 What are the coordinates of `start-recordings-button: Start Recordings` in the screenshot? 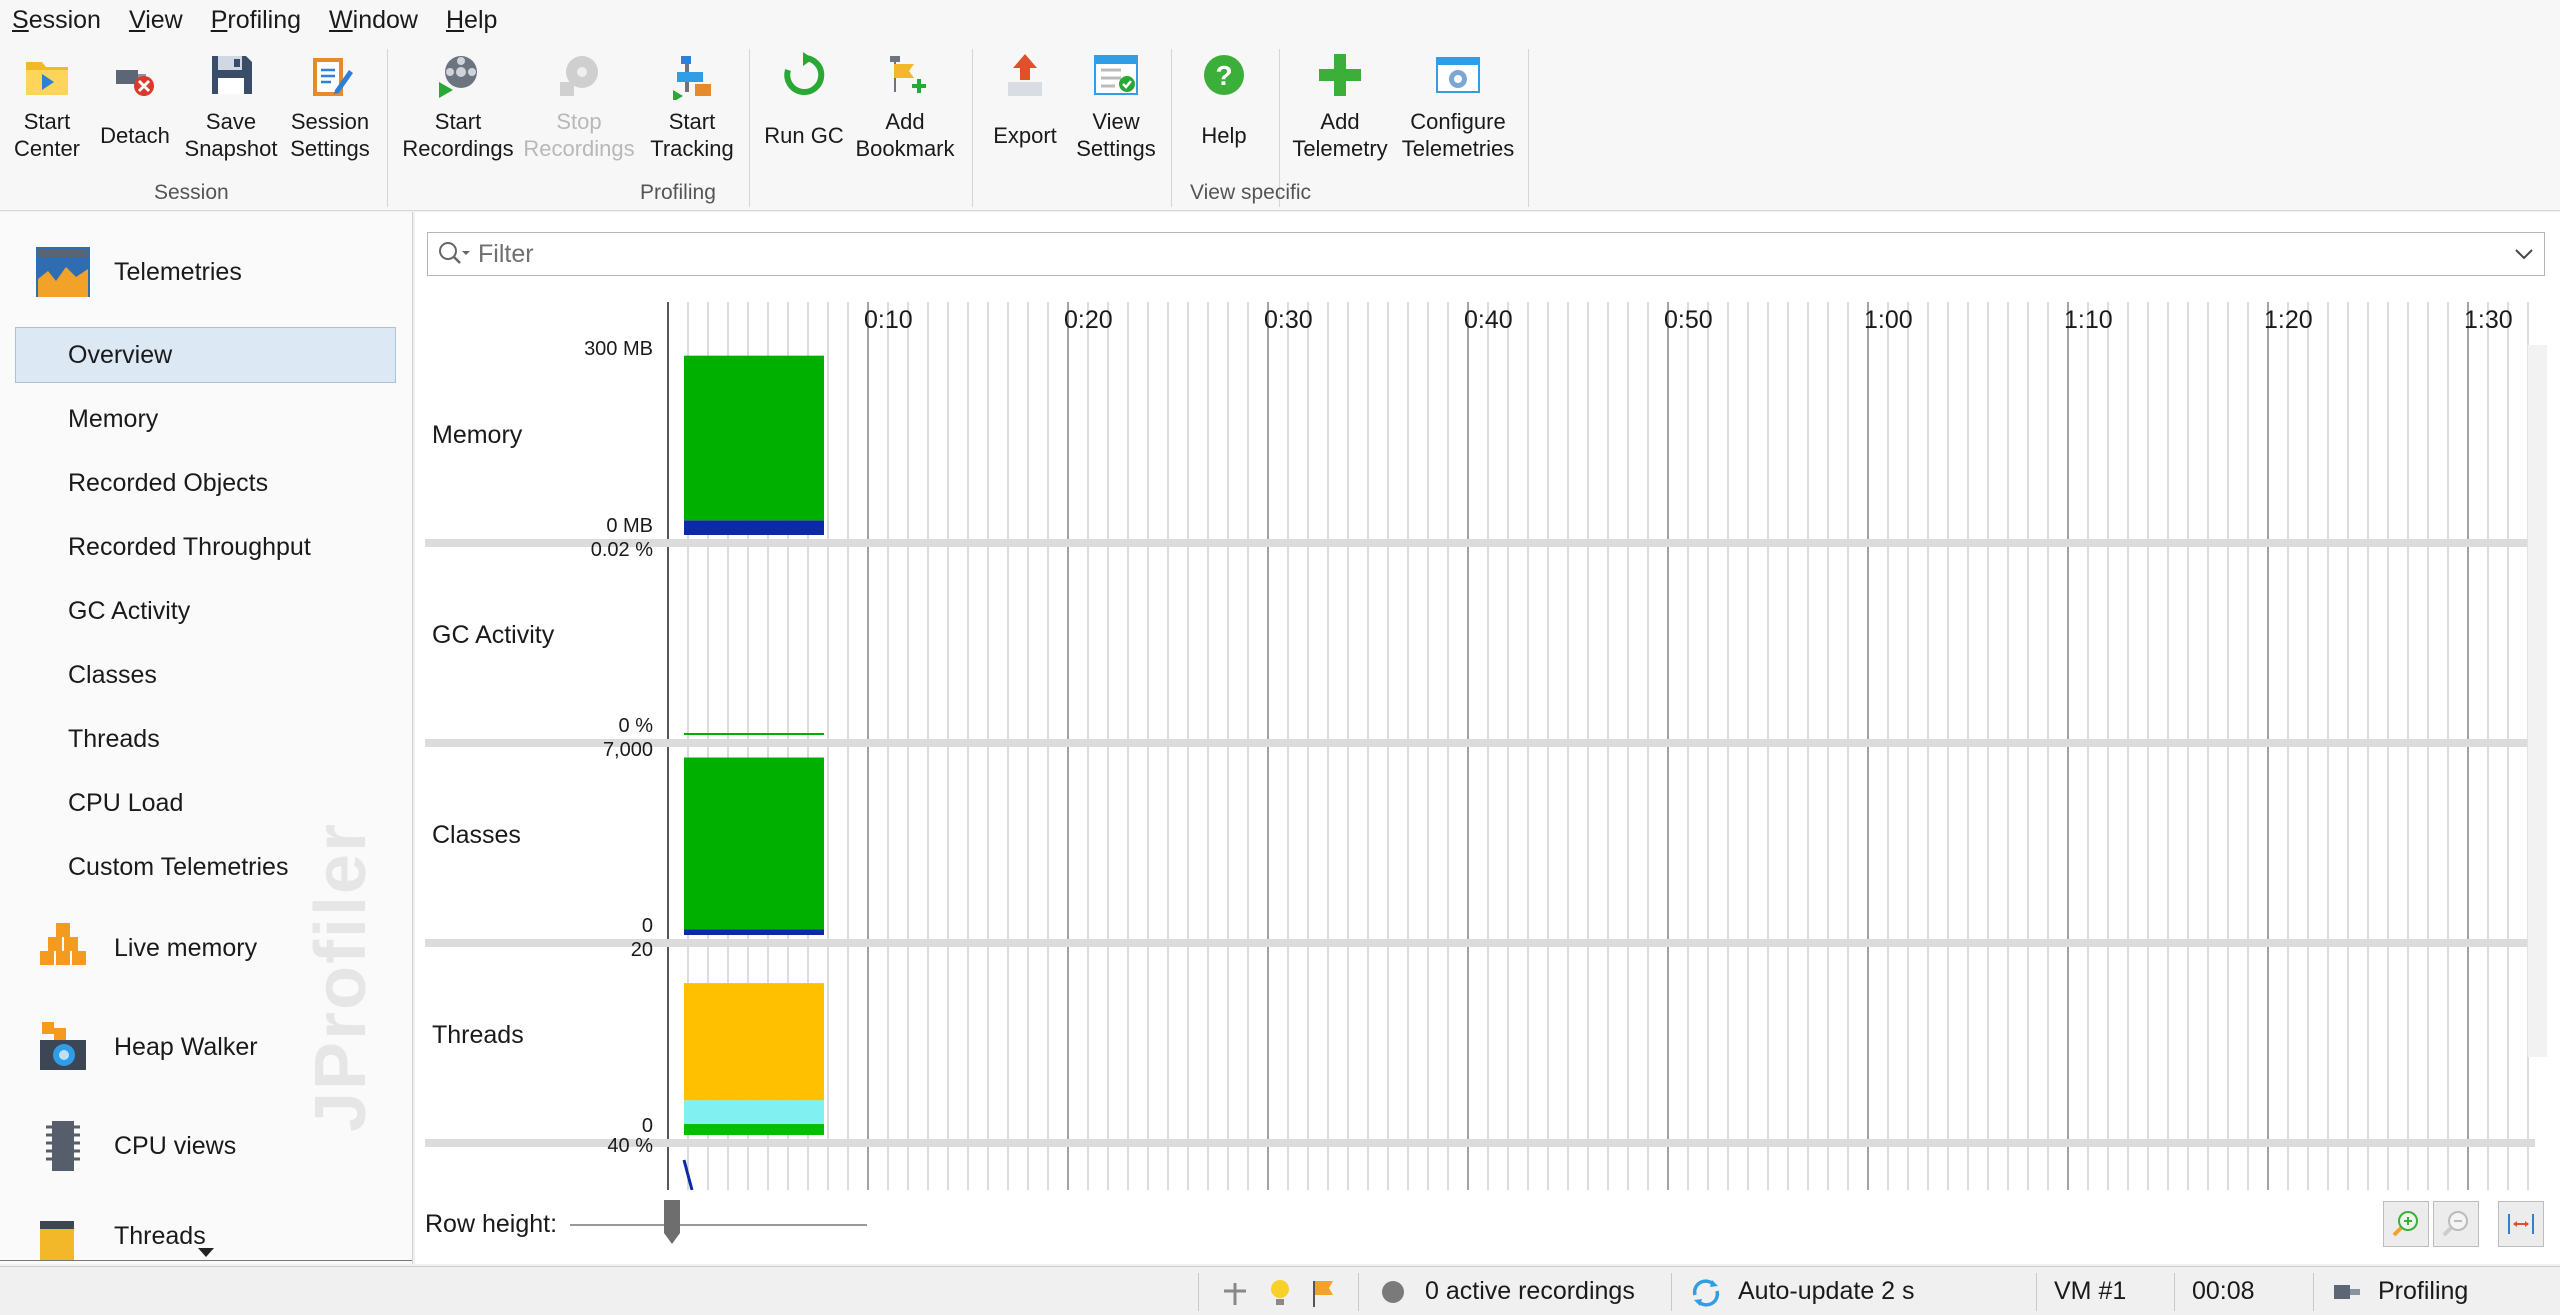 It's located at (458, 106).